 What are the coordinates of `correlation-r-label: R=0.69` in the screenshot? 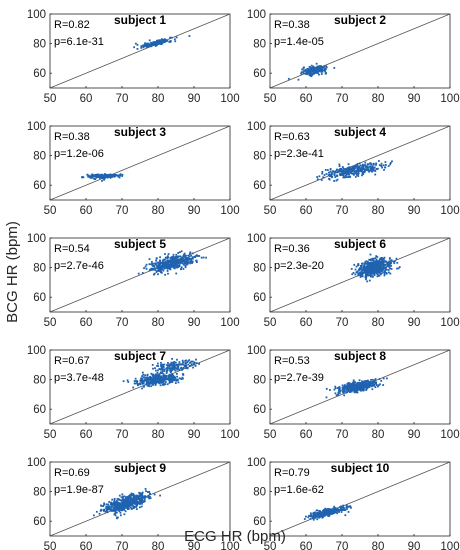 It's located at (72, 473).